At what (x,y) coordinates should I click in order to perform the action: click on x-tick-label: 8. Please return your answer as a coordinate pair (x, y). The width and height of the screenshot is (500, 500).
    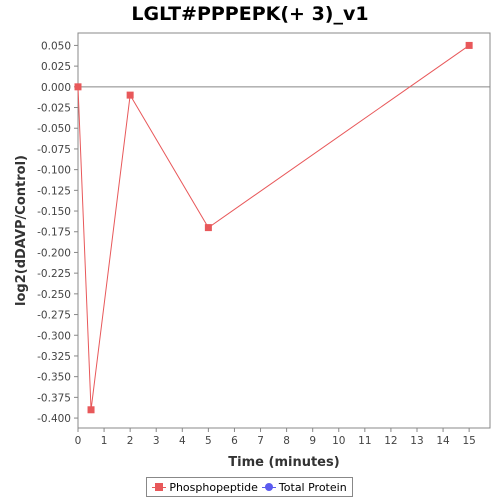
    Looking at the image, I should click on (286, 441).